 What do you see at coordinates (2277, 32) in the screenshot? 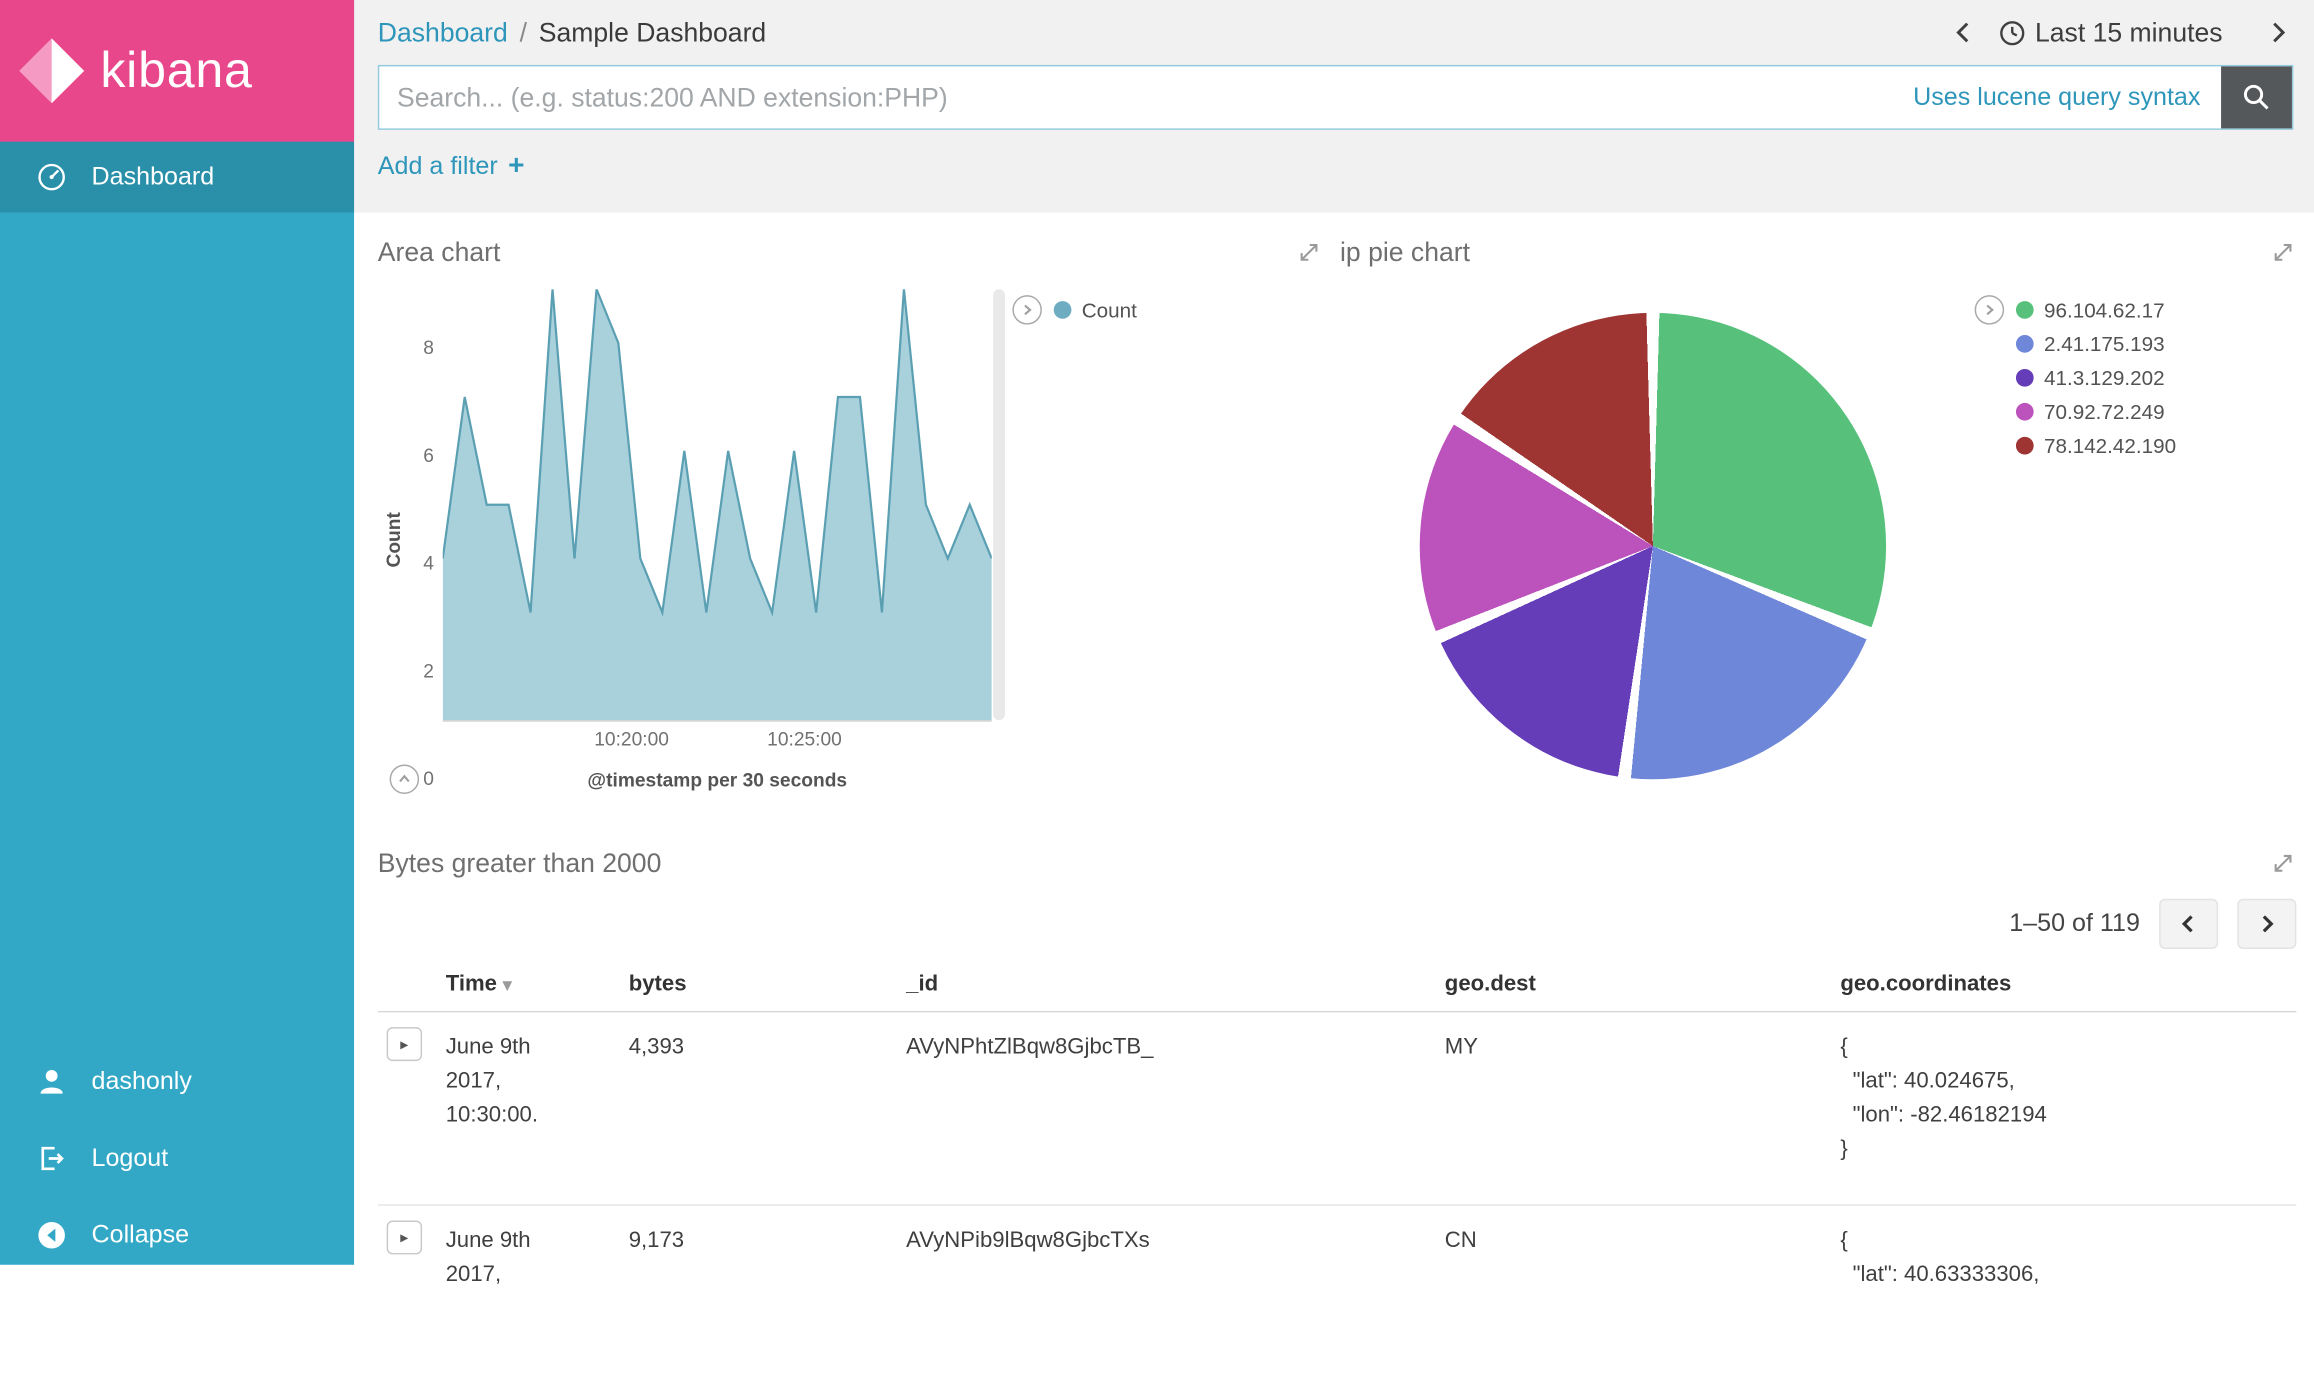
I see `time-forward-button` at bounding box center [2277, 32].